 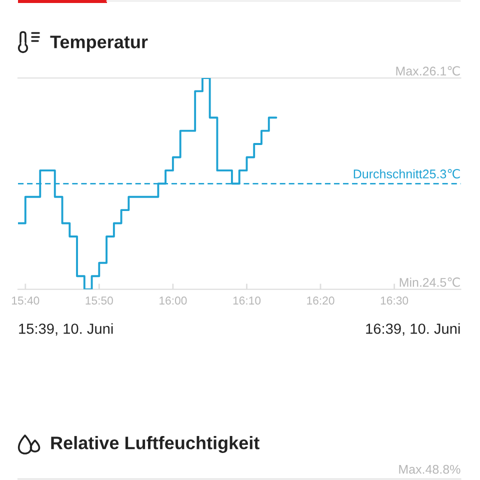 I want to click on y-tick-label: 24.5℃, so click(x=441, y=282).